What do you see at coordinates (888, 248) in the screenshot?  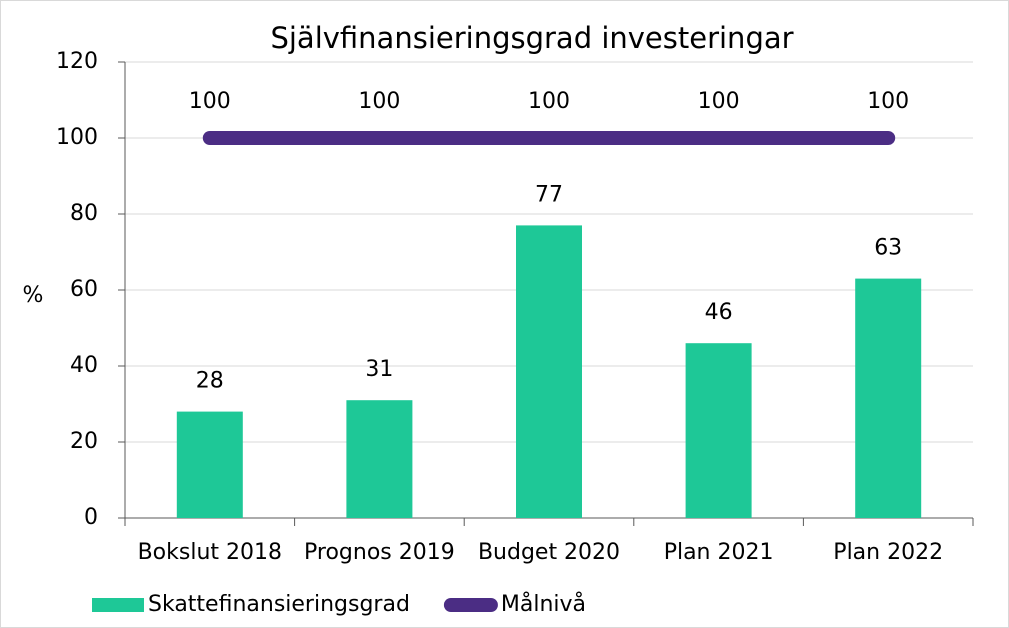 I see `data-label: 63` at bounding box center [888, 248].